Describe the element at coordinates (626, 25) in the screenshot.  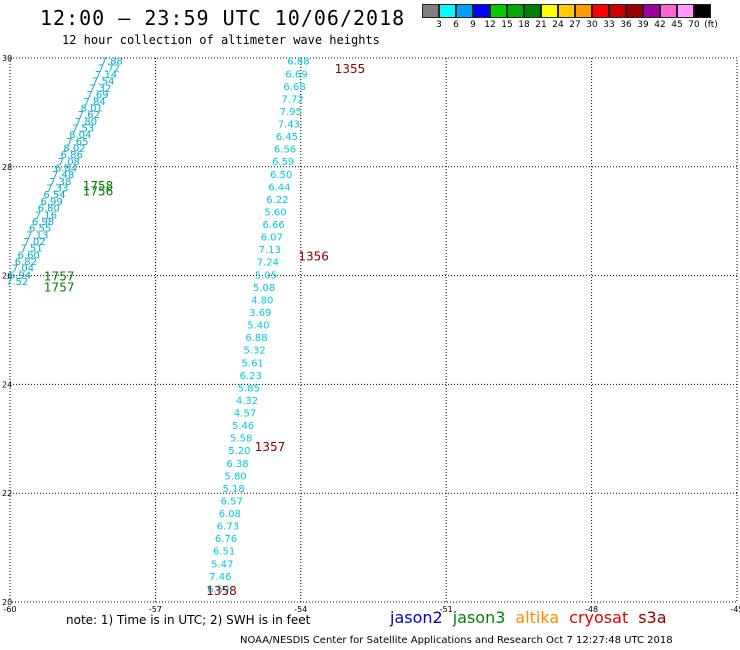
I see `legend-label: 36` at that location.